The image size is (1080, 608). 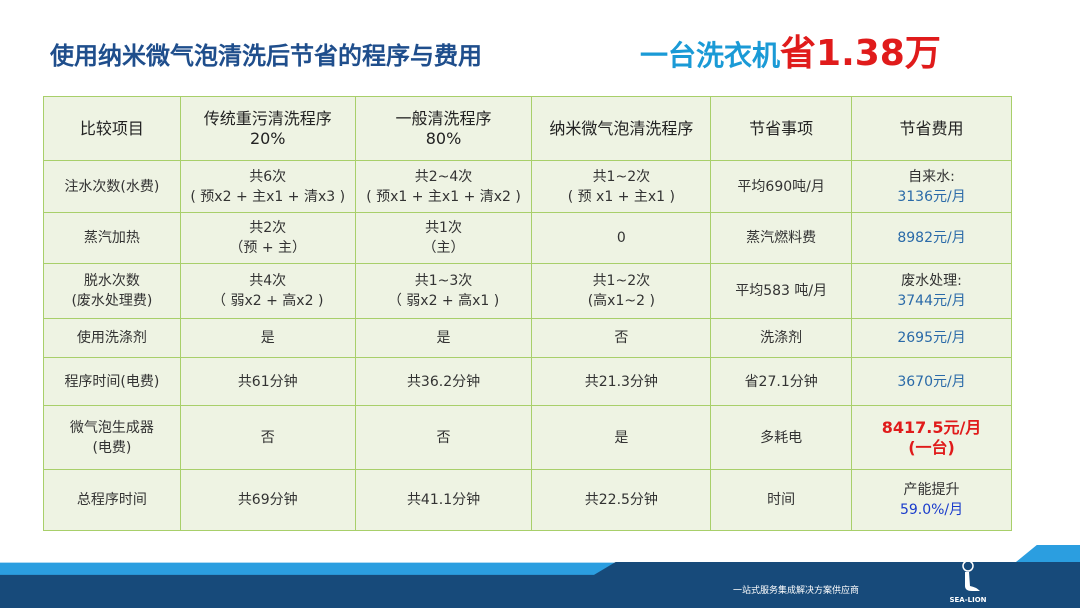 I want to click on savings-cell: 8417.5元/月 (一台), so click(x=931, y=437).